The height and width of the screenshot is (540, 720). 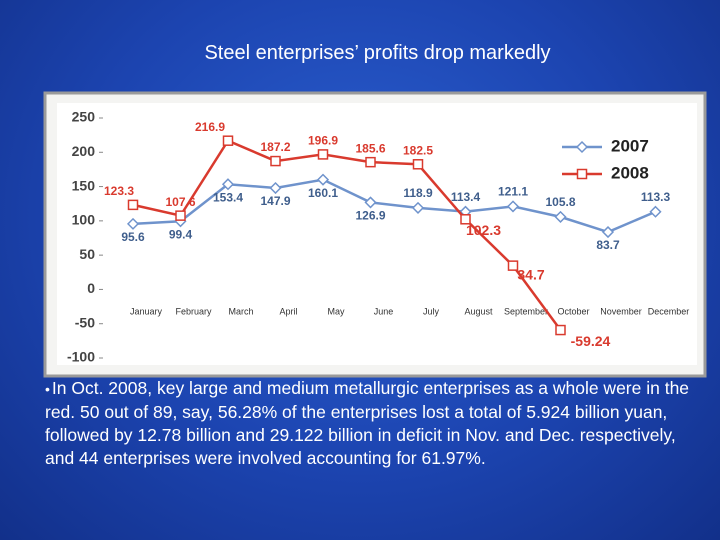 What do you see at coordinates (669, 311) in the screenshot?
I see `x-tick-label: December` at bounding box center [669, 311].